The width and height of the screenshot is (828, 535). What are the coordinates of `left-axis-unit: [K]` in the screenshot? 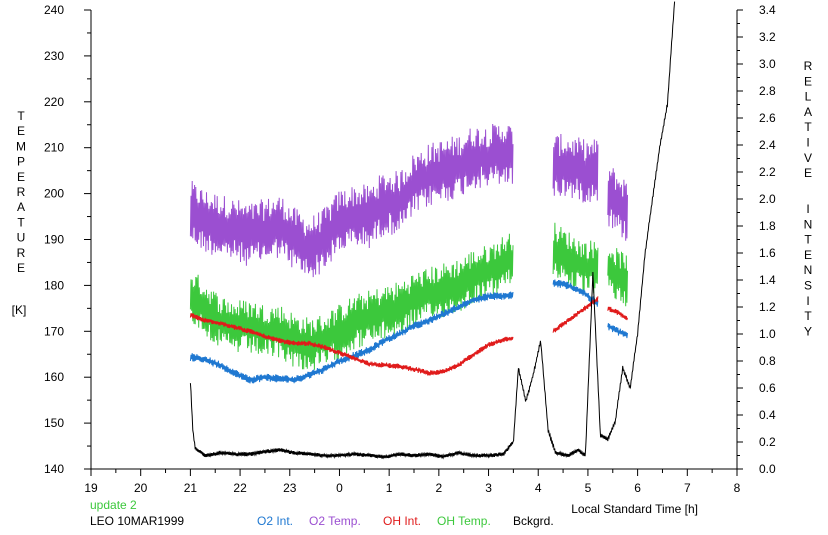 It's located at (19, 310).